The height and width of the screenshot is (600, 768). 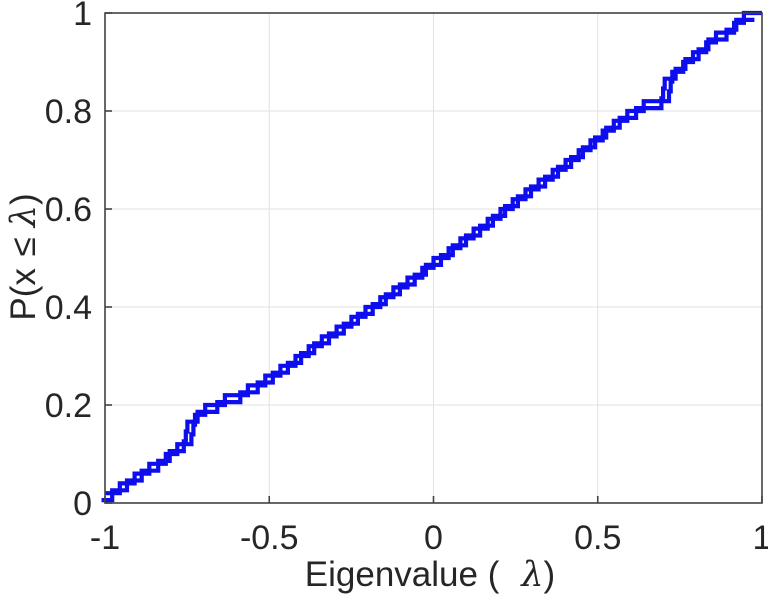 I want to click on y-tick-label: 0.6, so click(x=68, y=210).